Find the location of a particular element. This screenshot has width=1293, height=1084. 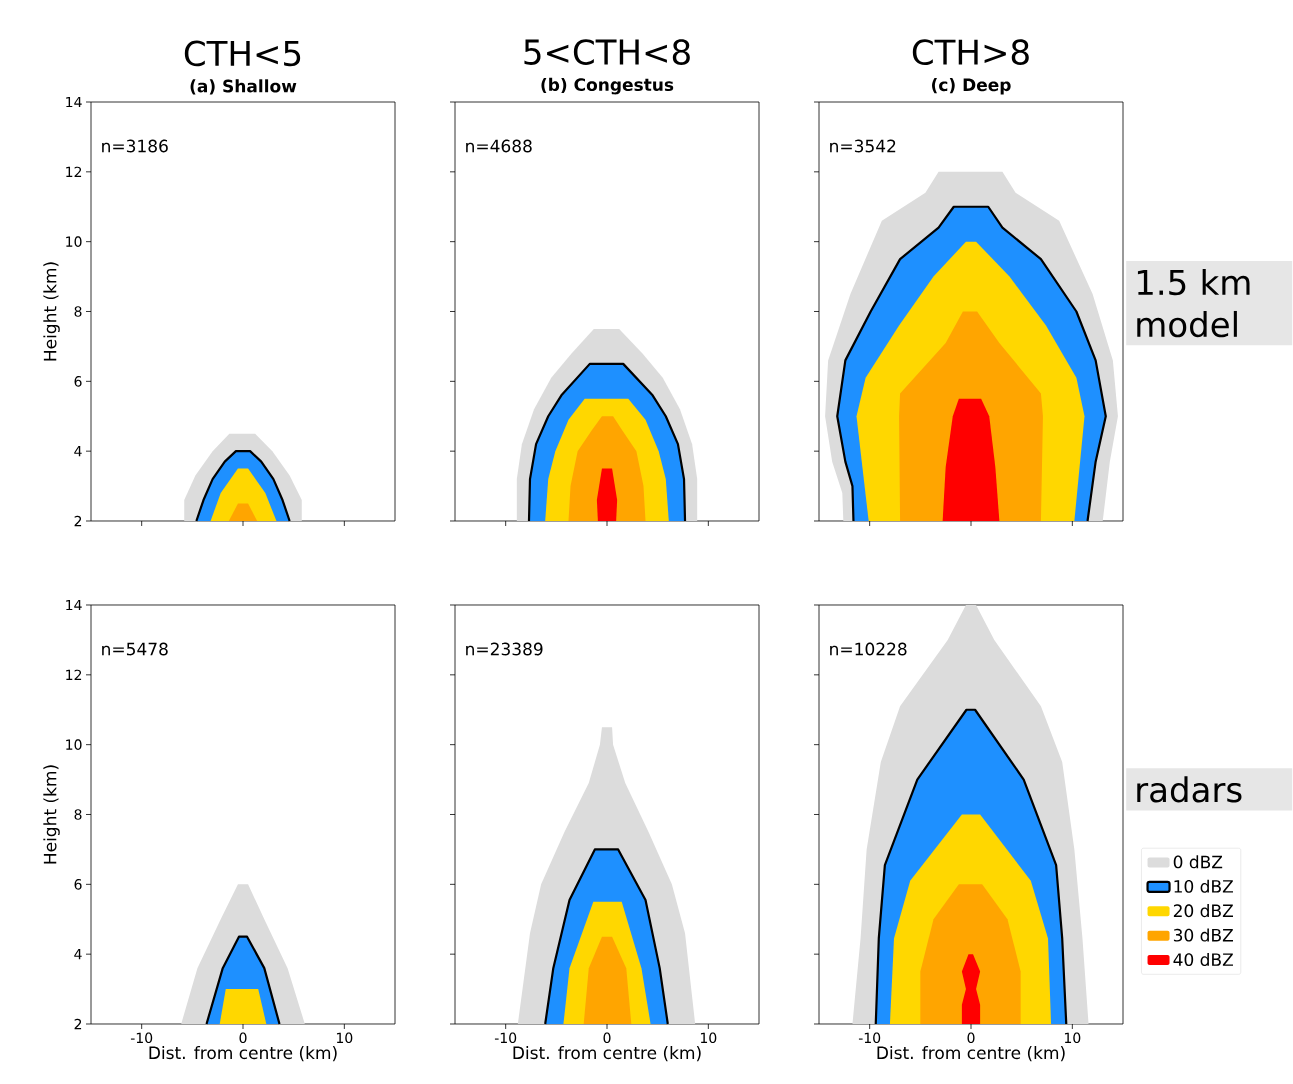

annotation: n=5478 is located at coordinates (135, 649).